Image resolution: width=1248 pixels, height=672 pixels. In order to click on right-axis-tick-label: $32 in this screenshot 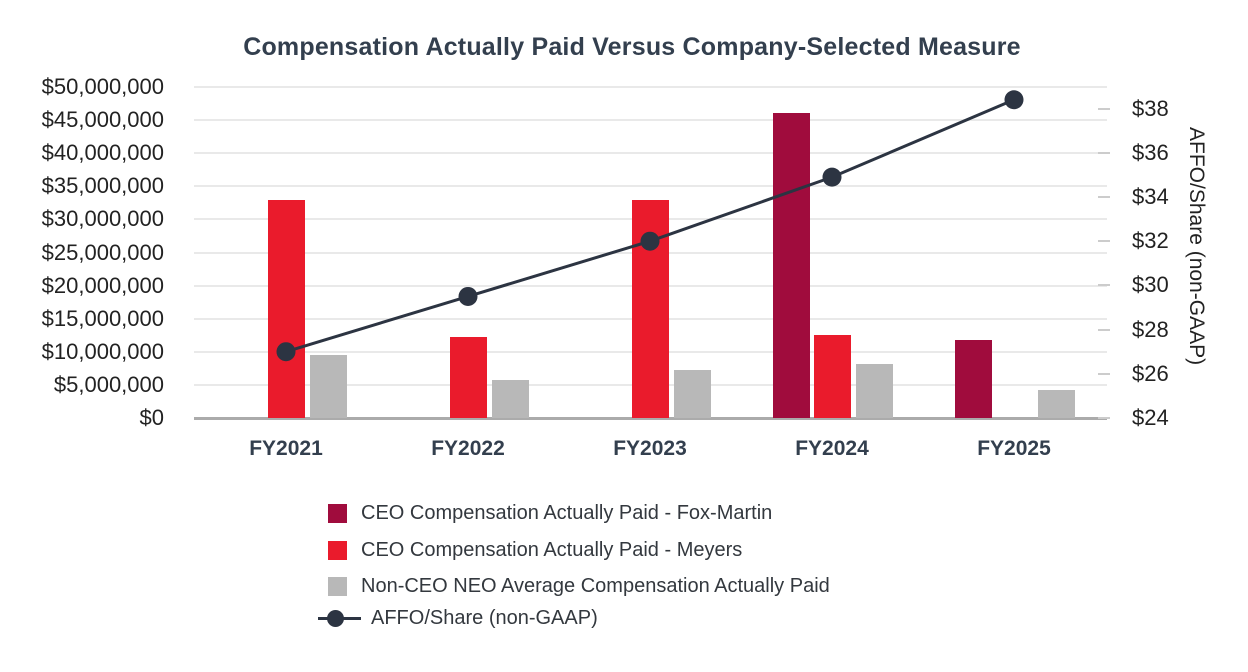, I will do `click(1150, 241)`.